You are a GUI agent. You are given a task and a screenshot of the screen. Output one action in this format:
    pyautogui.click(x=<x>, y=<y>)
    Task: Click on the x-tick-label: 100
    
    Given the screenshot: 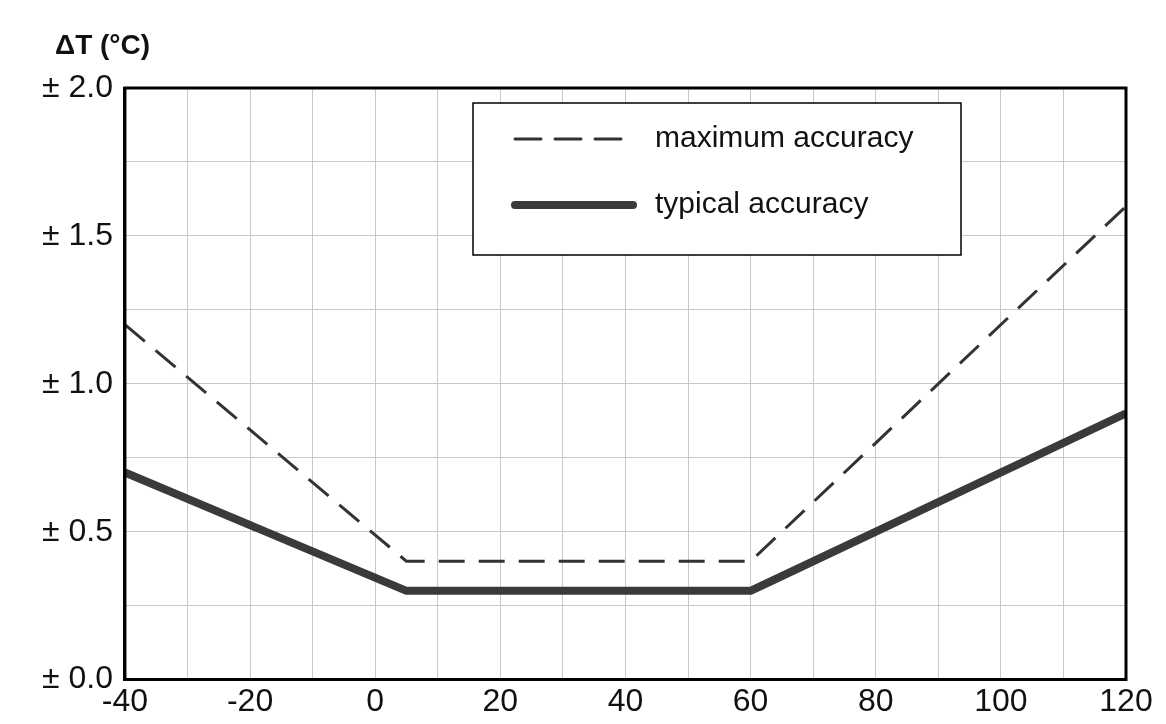 What is the action you would take?
    pyautogui.click(x=1001, y=699)
    